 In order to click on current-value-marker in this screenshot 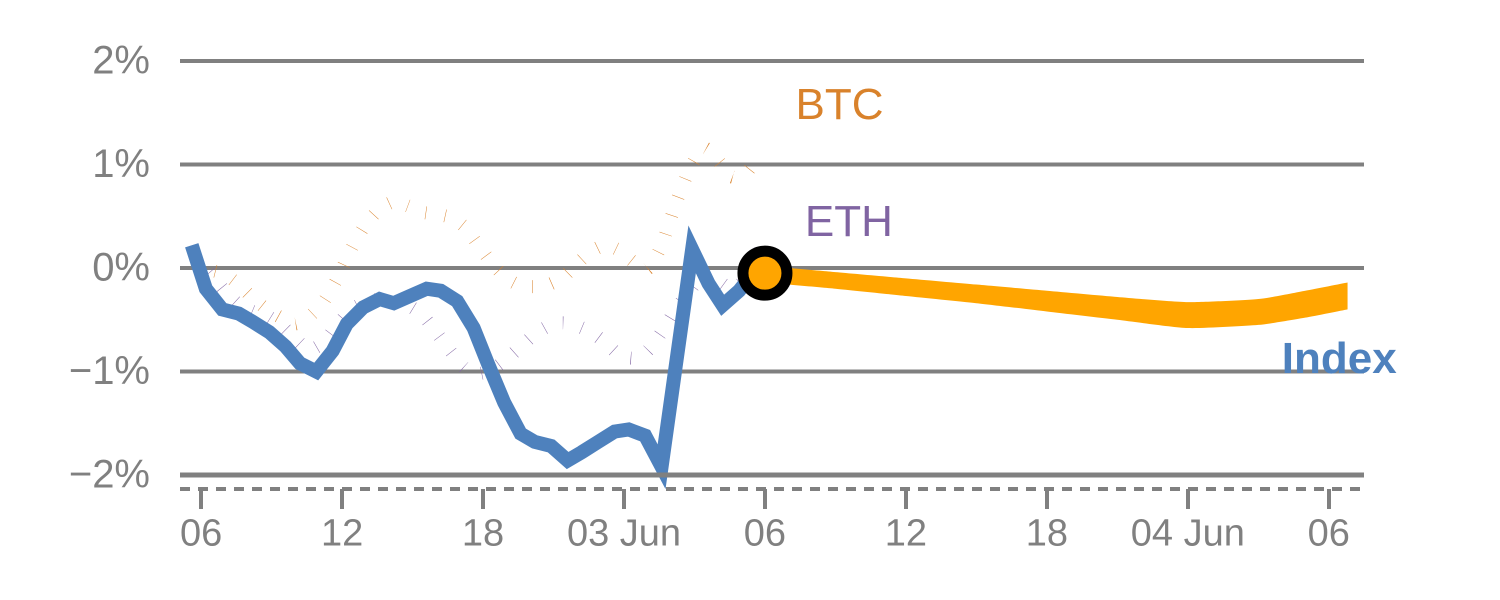, I will do `click(765, 273)`.